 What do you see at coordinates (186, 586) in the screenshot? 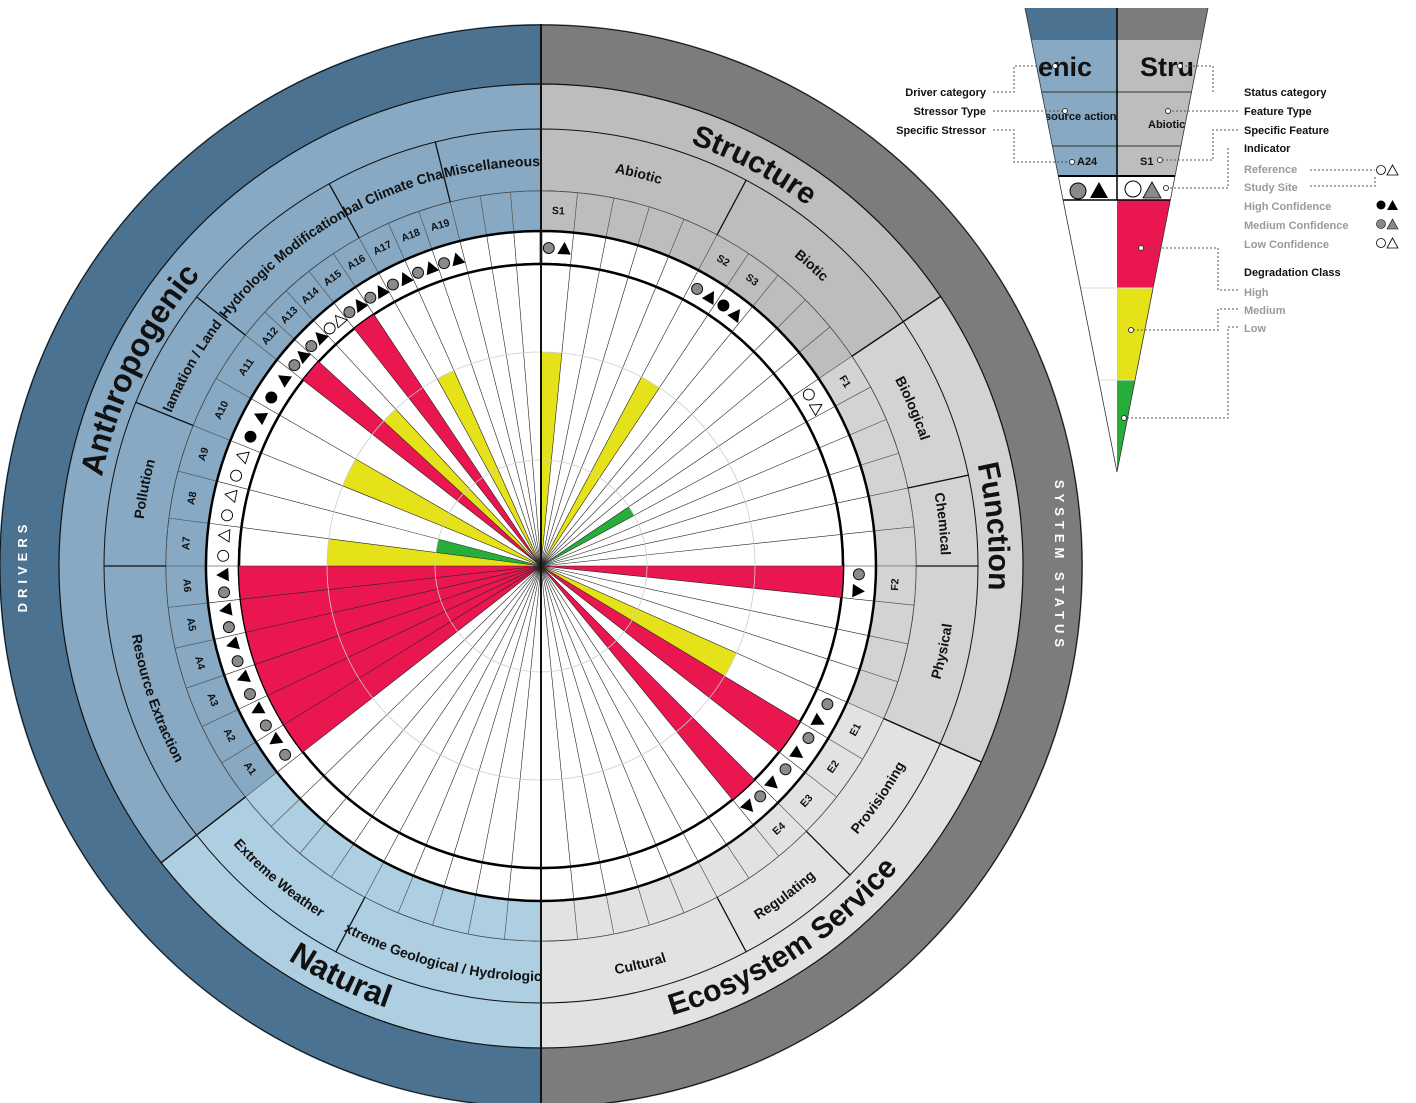
I see `code-label-A6: A6` at bounding box center [186, 586].